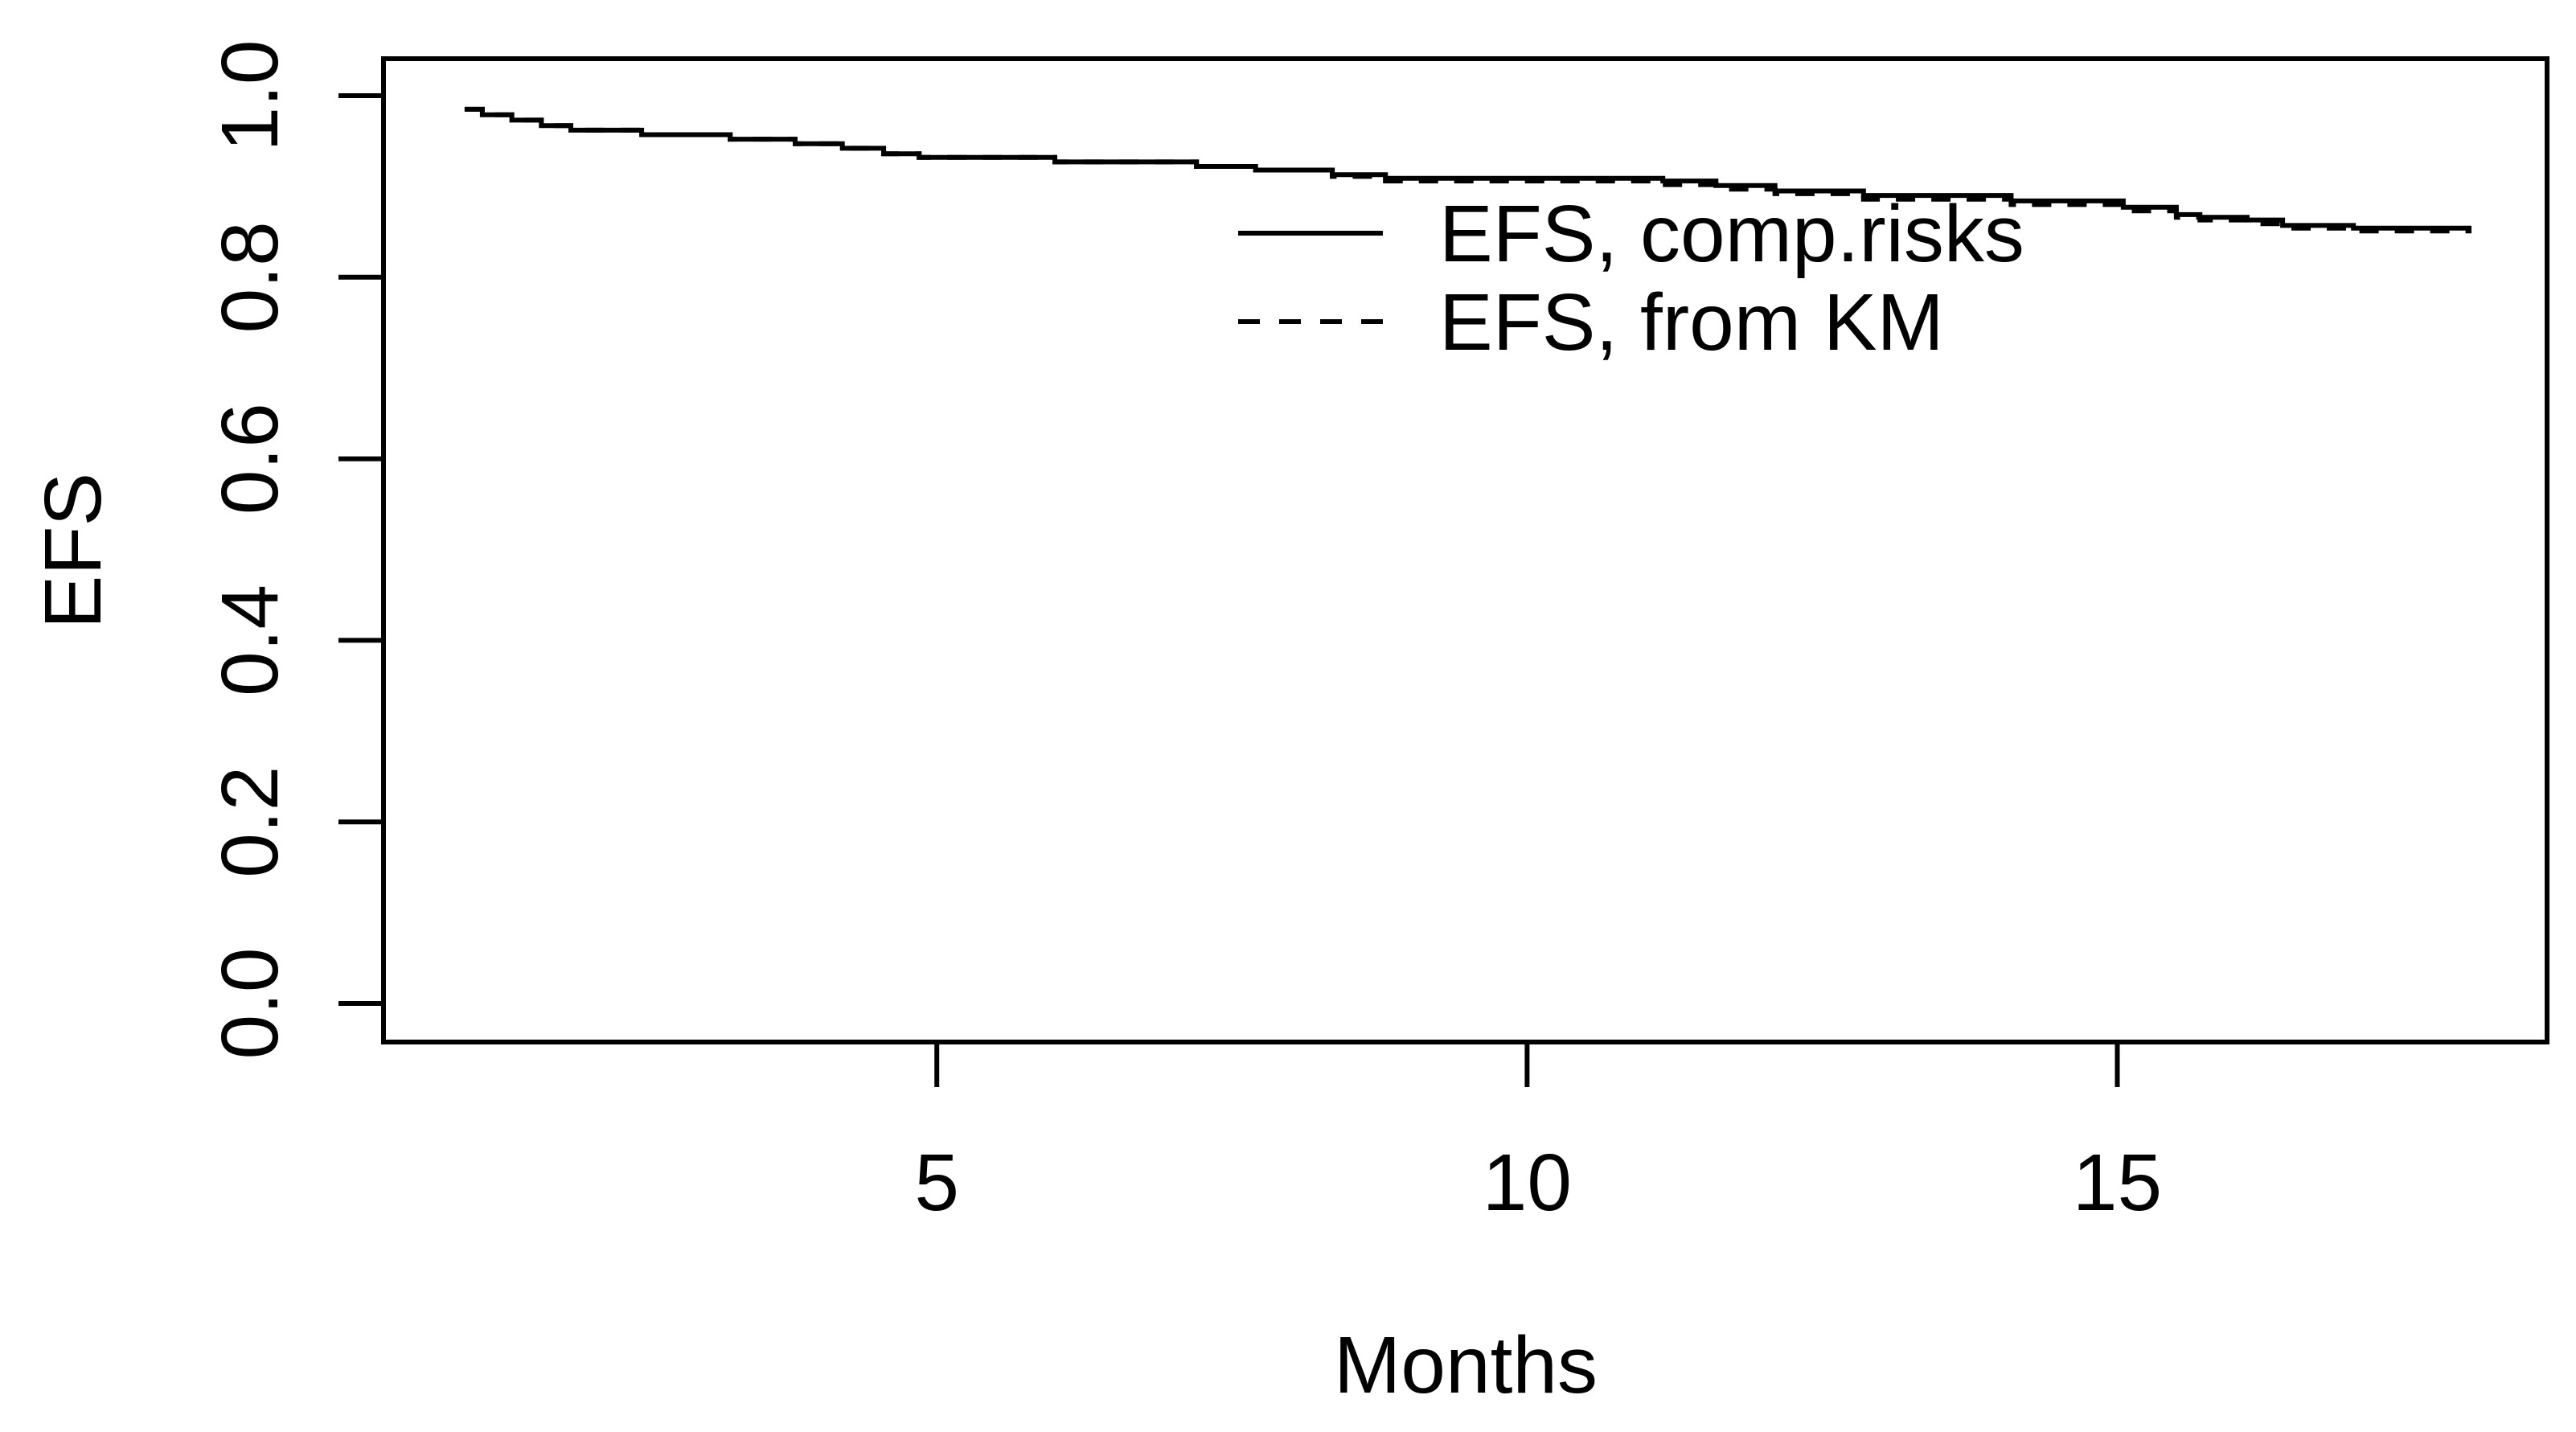 Image resolution: width=2576 pixels, height=1432 pixels. Describe the element at coordinates (1527, 1183) in the screenshot. I see `x-axis-tick-label: 10` at that location.